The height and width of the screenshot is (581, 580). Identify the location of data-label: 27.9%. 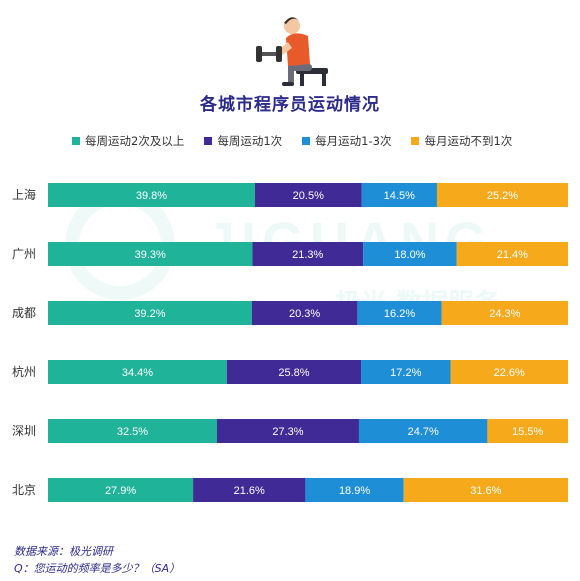
(120, 491).